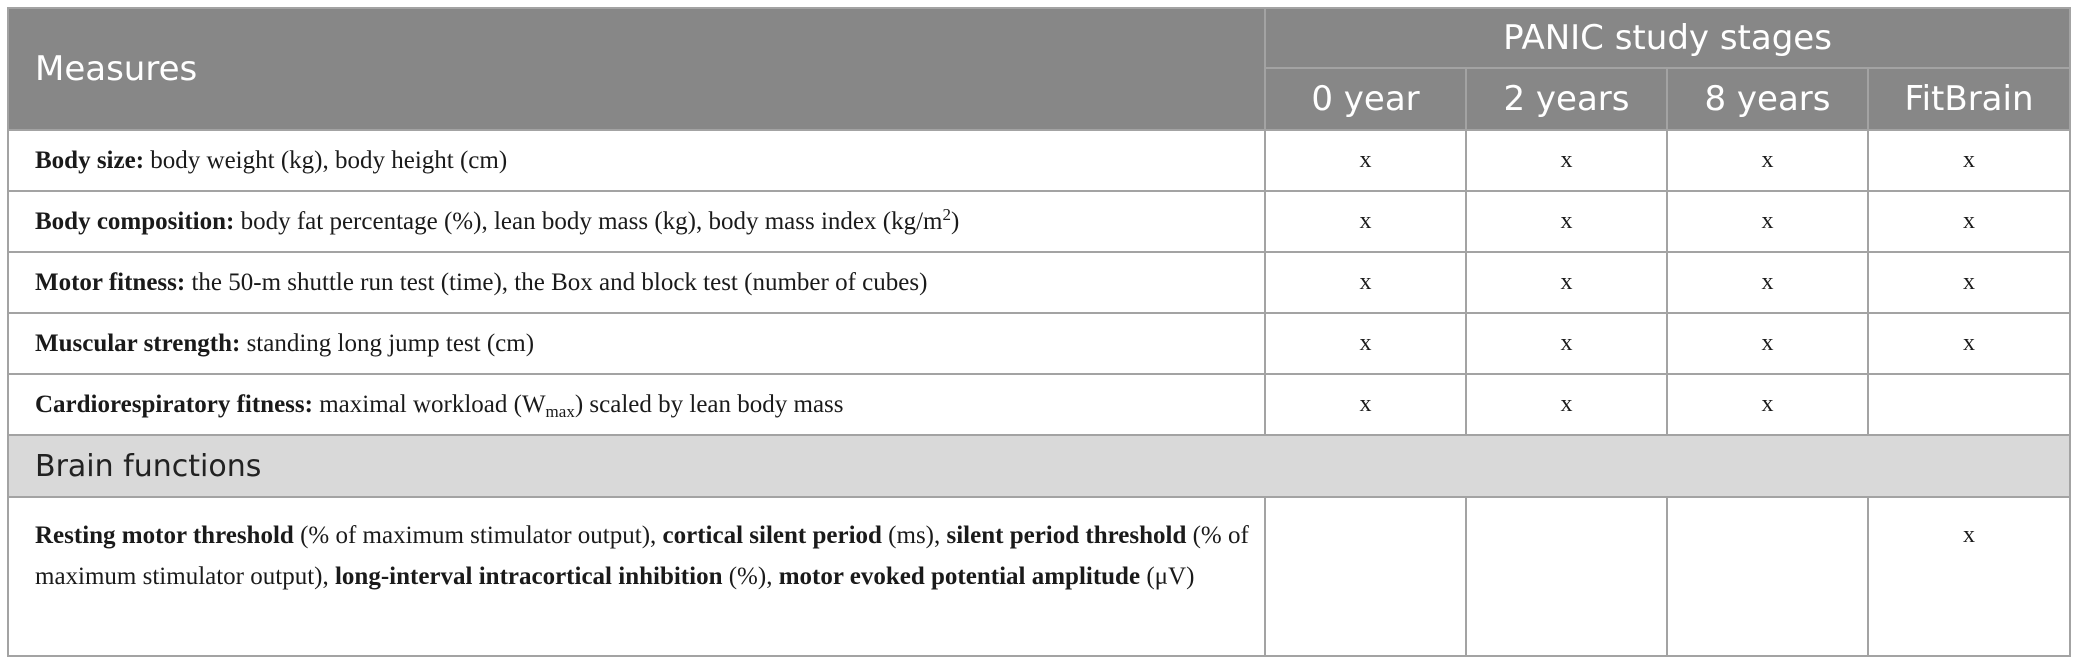  Describe the element at coordinates (1667, 38) in the screenshot. I see `stages-header: PANIC study stages` at that location.